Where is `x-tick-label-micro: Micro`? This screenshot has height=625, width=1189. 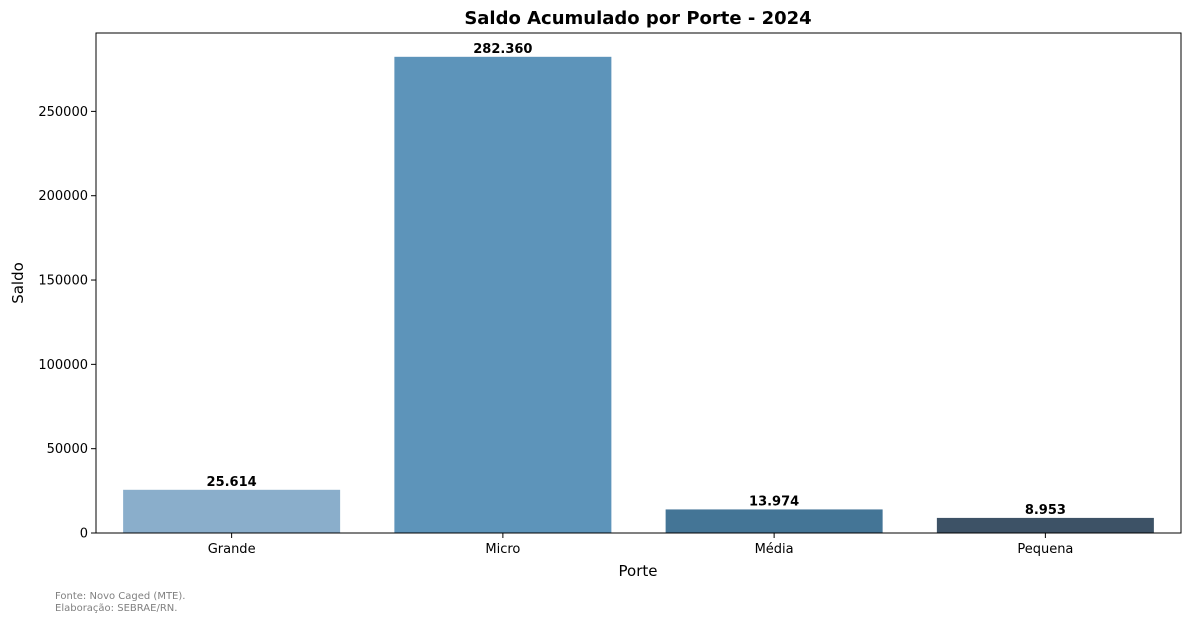
x-tick-label-micro: Micro is located at coordinates (502, 549).